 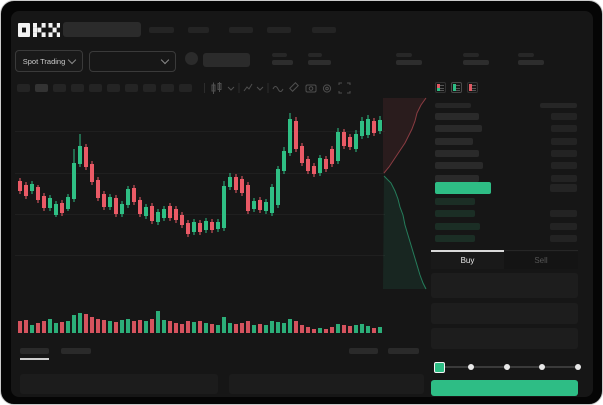 What do you see at coordinates (102, 29) in the screenshot?
I see `search-input` at bounding box center [102, 29].